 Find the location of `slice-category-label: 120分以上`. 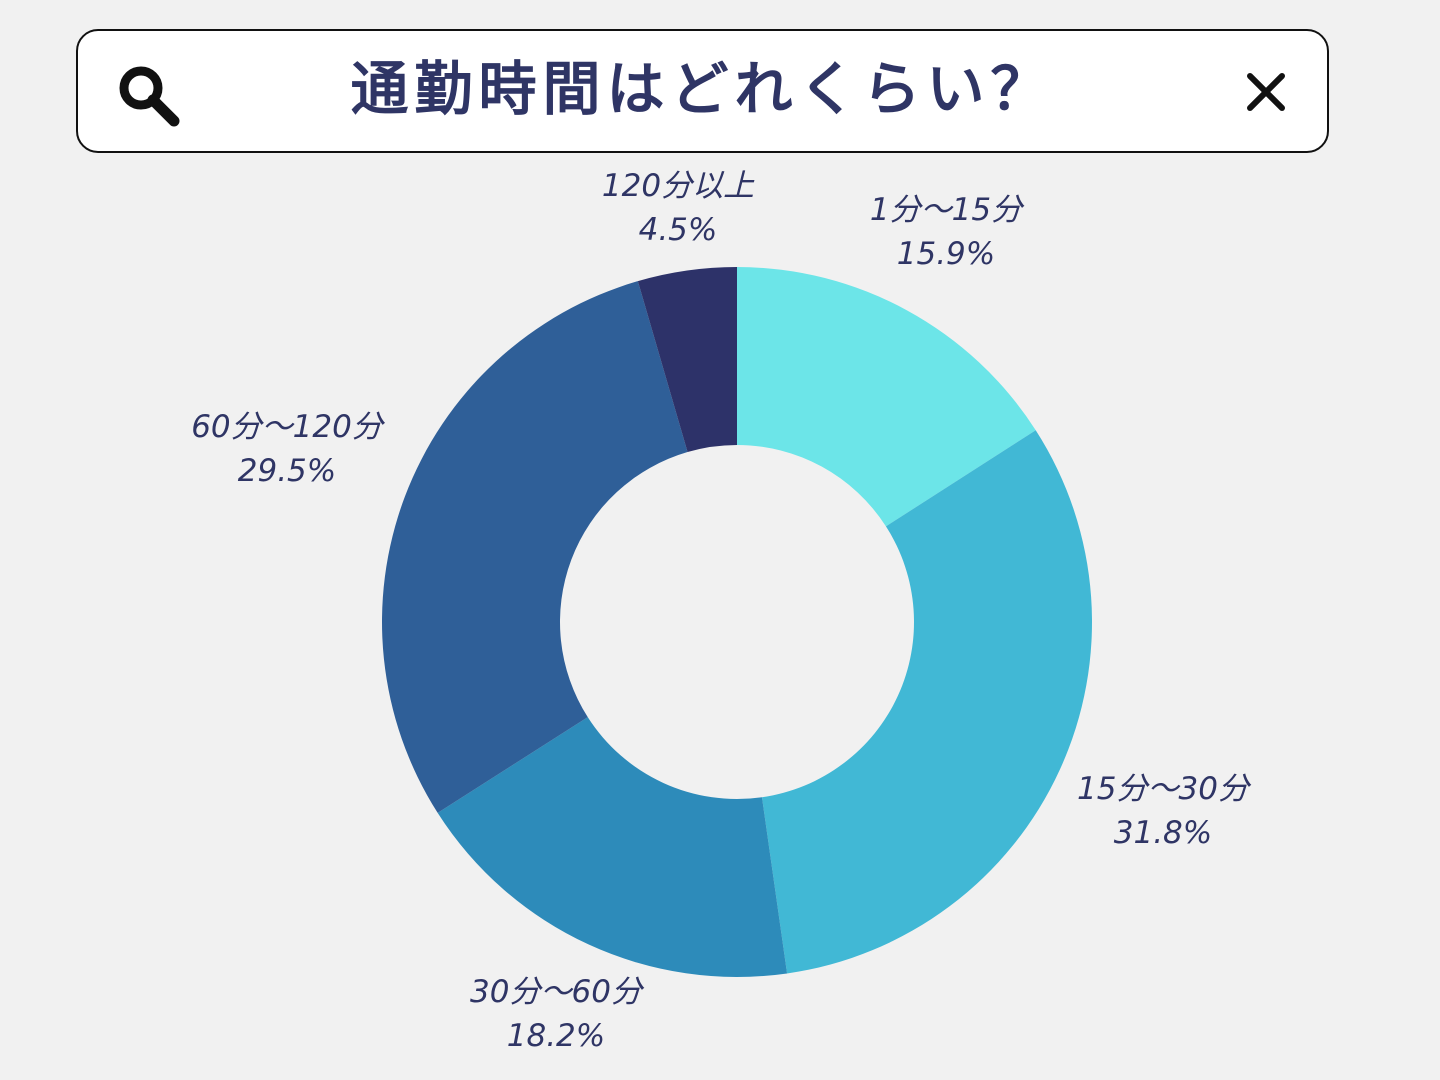

slice-category-label: 120分以上 is located at coordinates (678, 186).